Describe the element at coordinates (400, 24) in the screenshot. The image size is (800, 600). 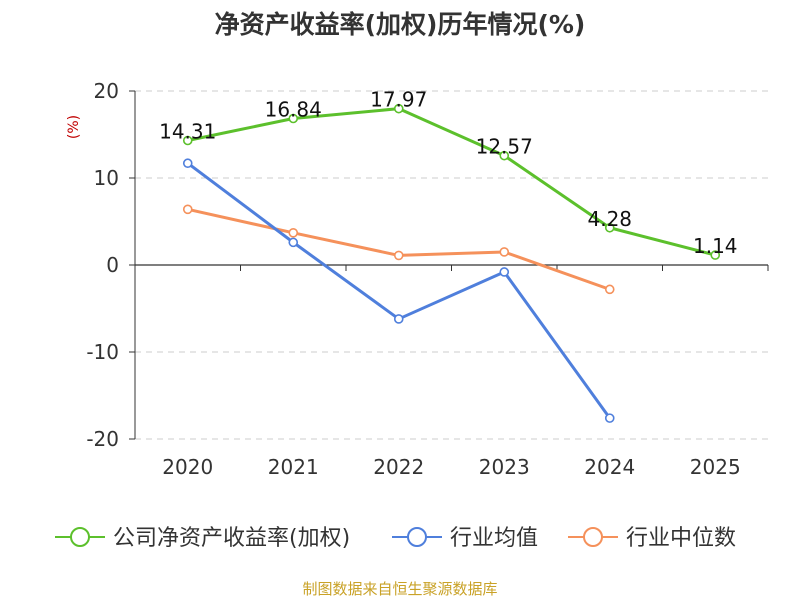
I see `chart-title: 净资产收益率(加权)历年情况(%)` at that location.